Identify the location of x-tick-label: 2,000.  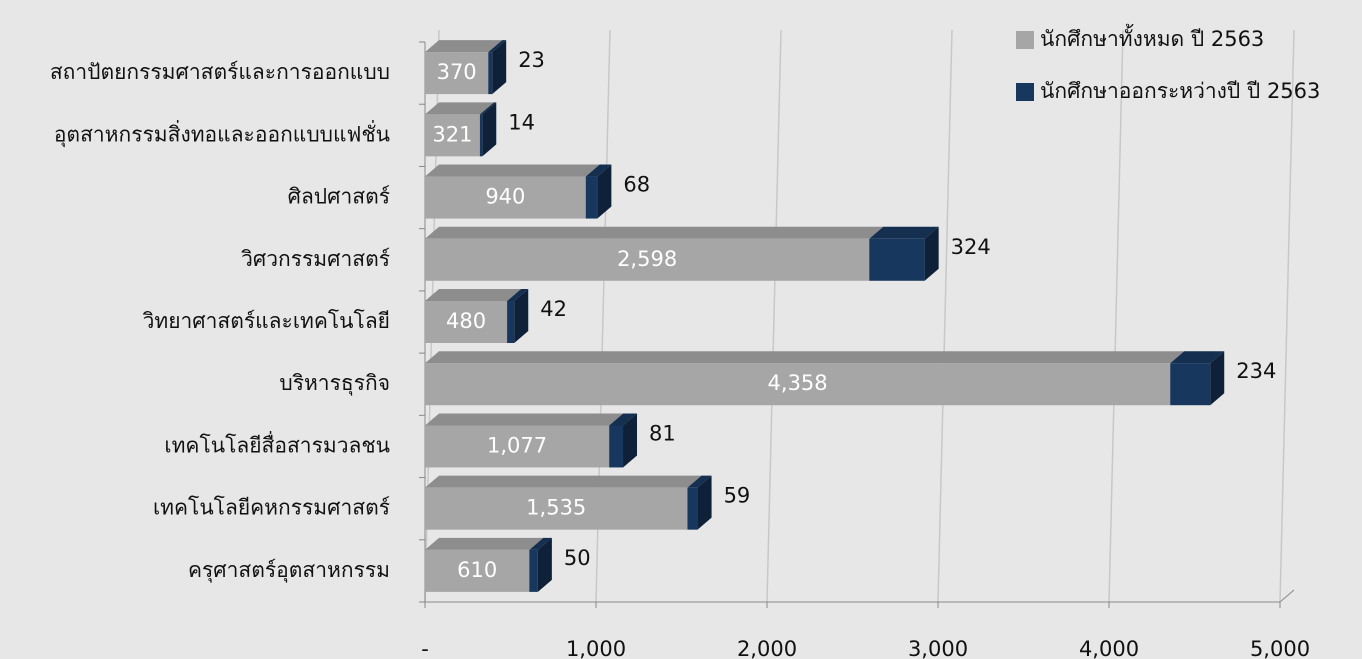
(767, 648).